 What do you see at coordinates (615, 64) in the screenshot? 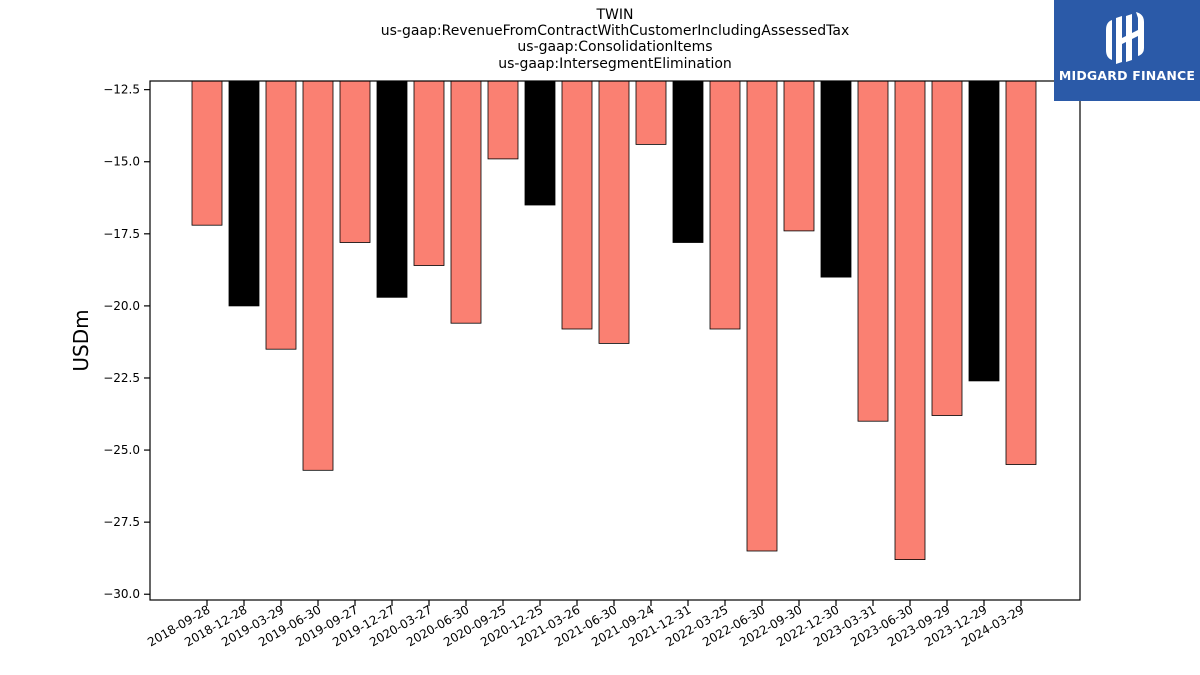
I see `chart-title-line-4: us-gaap:IntersegmentElimination` at bounding box center [615, 64].